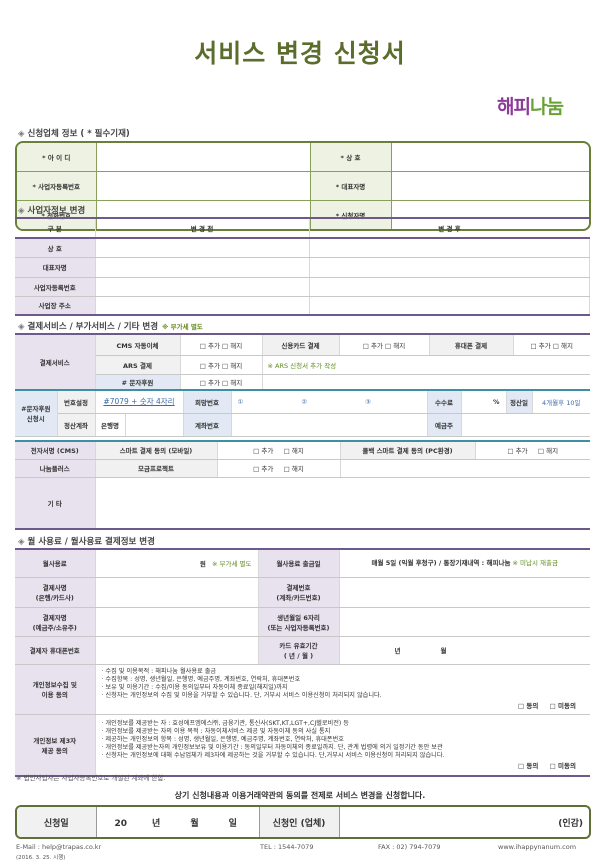 The width and height of the screenshot is (600, 867). What do you see at coordinates (299, 650) in the screenshot?
I see `card-exp-label: 카드 유효기간 ( 년 / 월 )` at bounding box center [299, 650].